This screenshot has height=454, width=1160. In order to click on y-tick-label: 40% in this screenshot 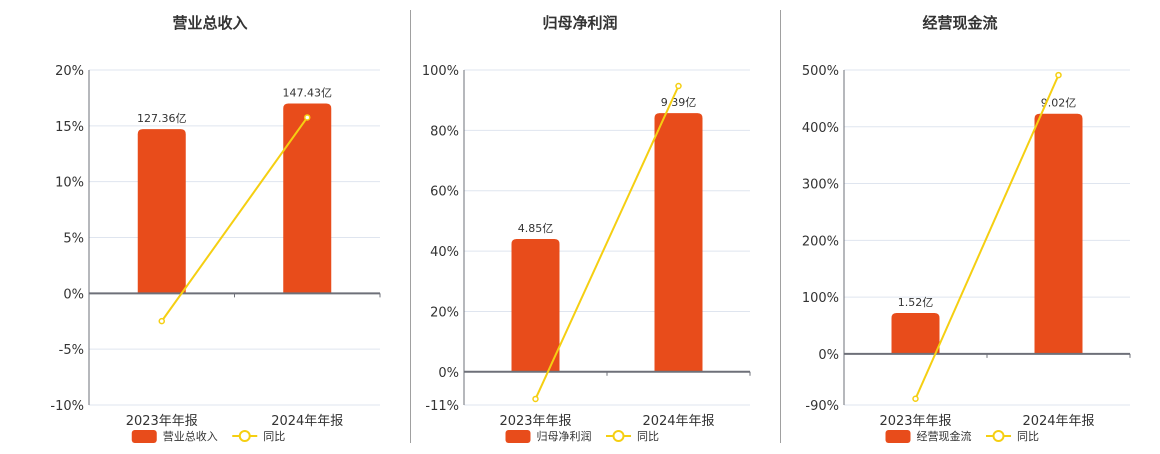, I will do `click(444, 252)`.